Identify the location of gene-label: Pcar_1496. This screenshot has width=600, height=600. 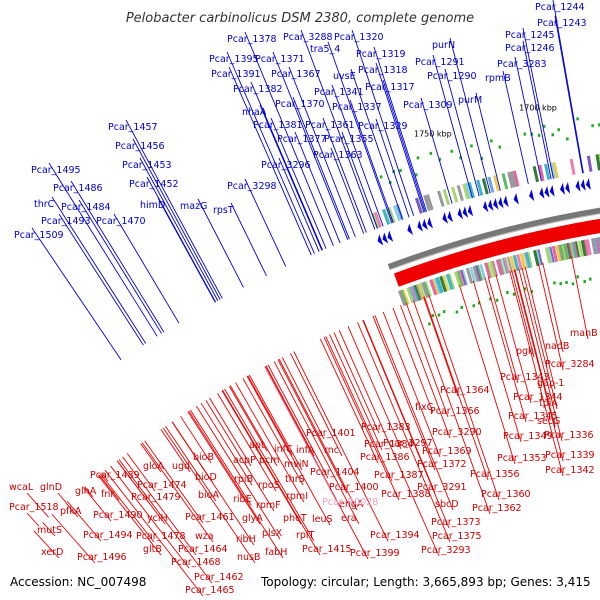
(102, 557).